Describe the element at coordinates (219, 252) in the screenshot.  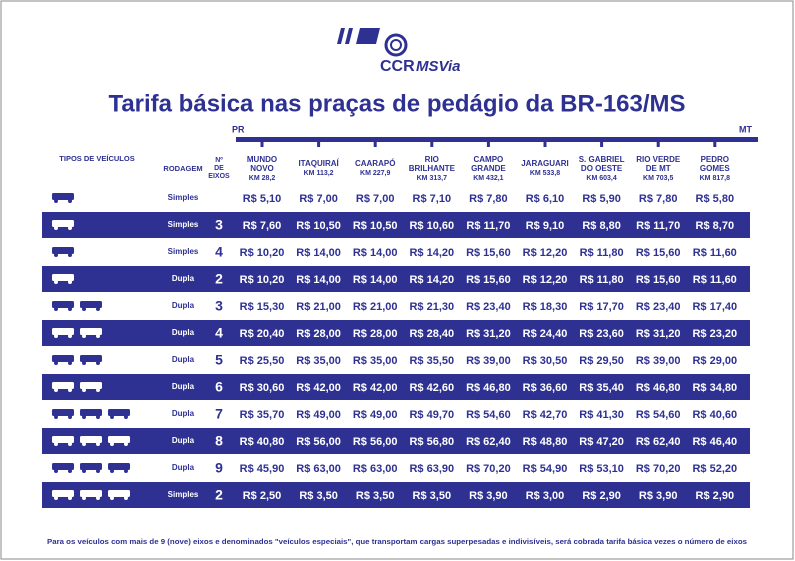
I see `eixos: 4` at that location.